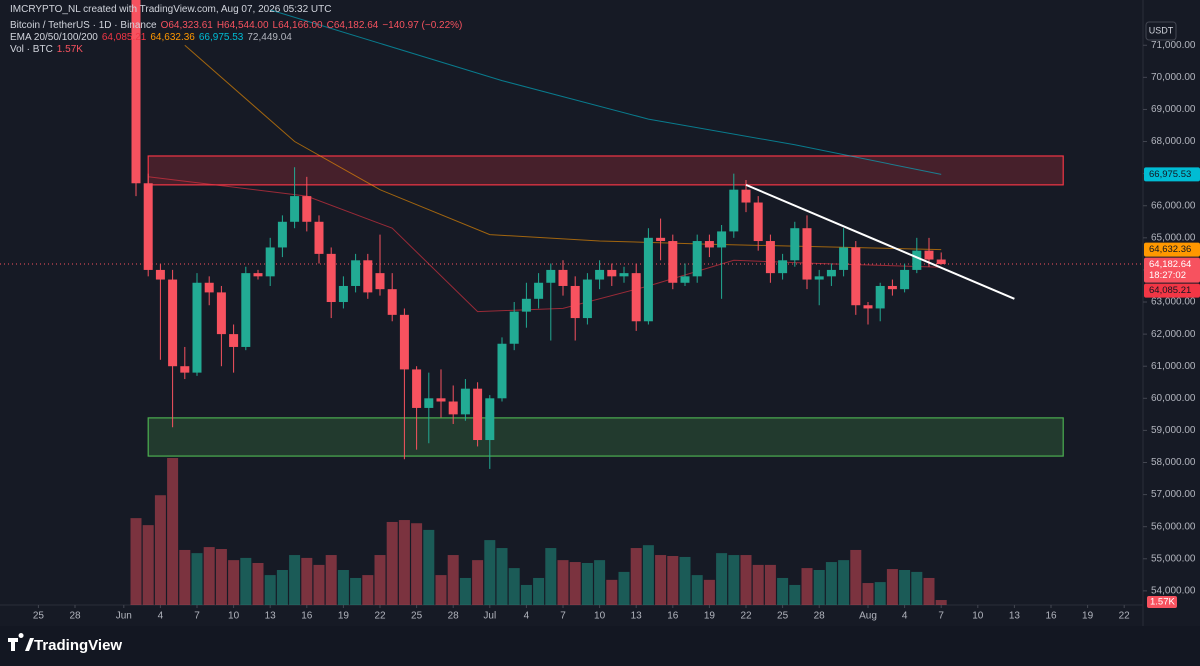 The image size is (1200, 666). Describe the element at coordinates (1173, 141) in the screenshot. I see `y-tick-label: 68,000.00` at that location.